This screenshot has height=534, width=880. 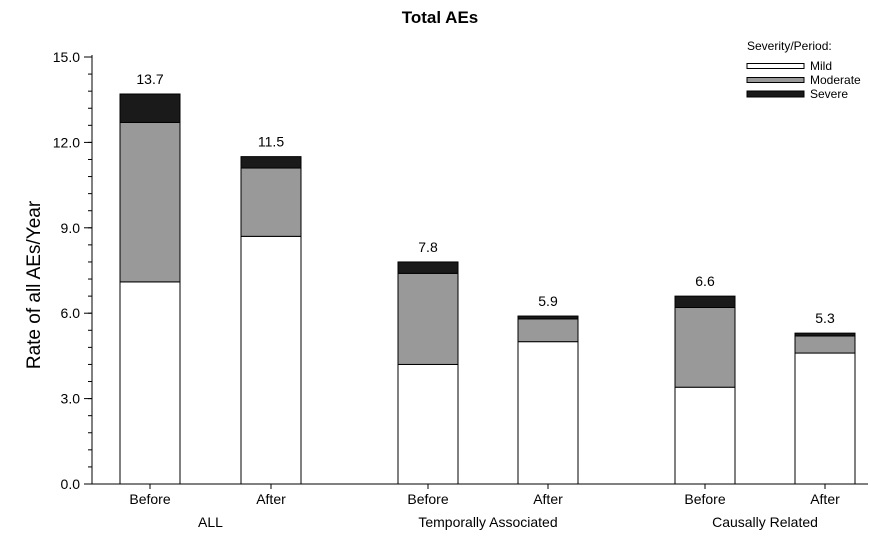 What do you see at coordinates (71, 484) in the screenshot?
I see `y-tick-label: 0.0` at bounding box center [71, 484].